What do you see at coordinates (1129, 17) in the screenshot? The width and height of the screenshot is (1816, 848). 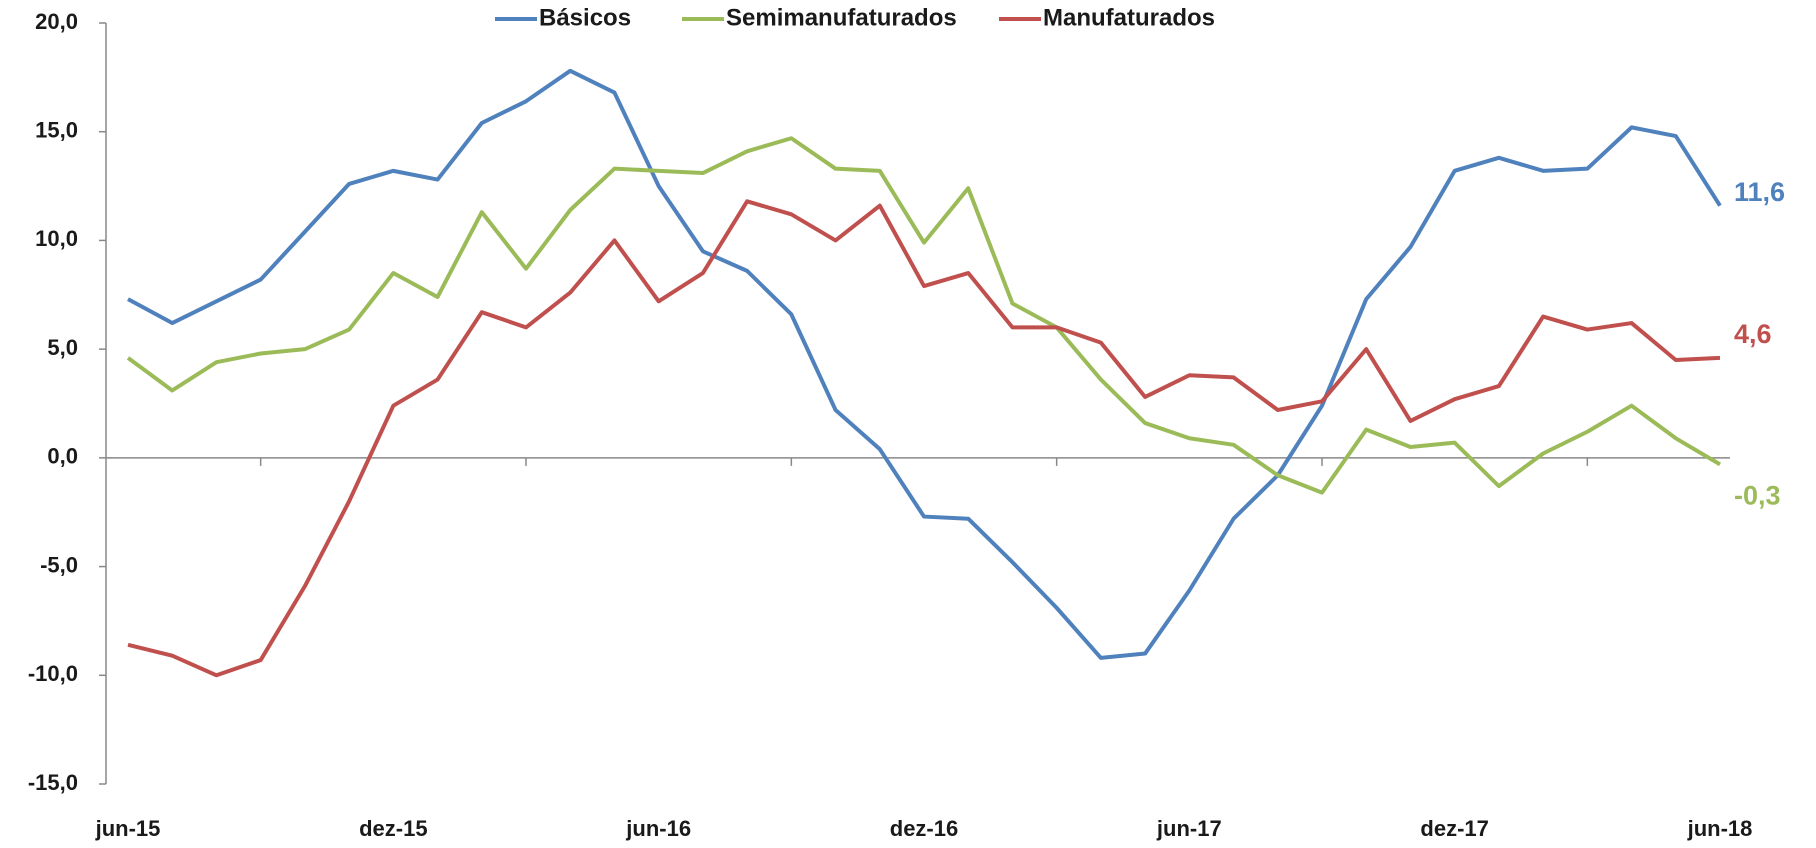 I see `legend-label: Manufaturados` at bounding box center [1129, 17].